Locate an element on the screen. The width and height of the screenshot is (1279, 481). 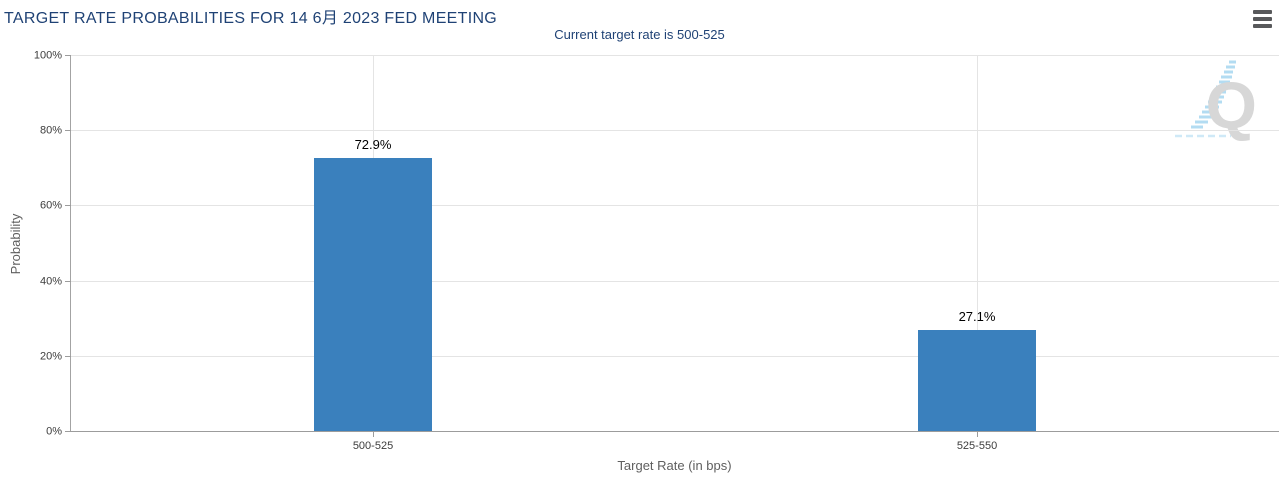
y-tick-label: 80% is located at coordinates (50, 130).